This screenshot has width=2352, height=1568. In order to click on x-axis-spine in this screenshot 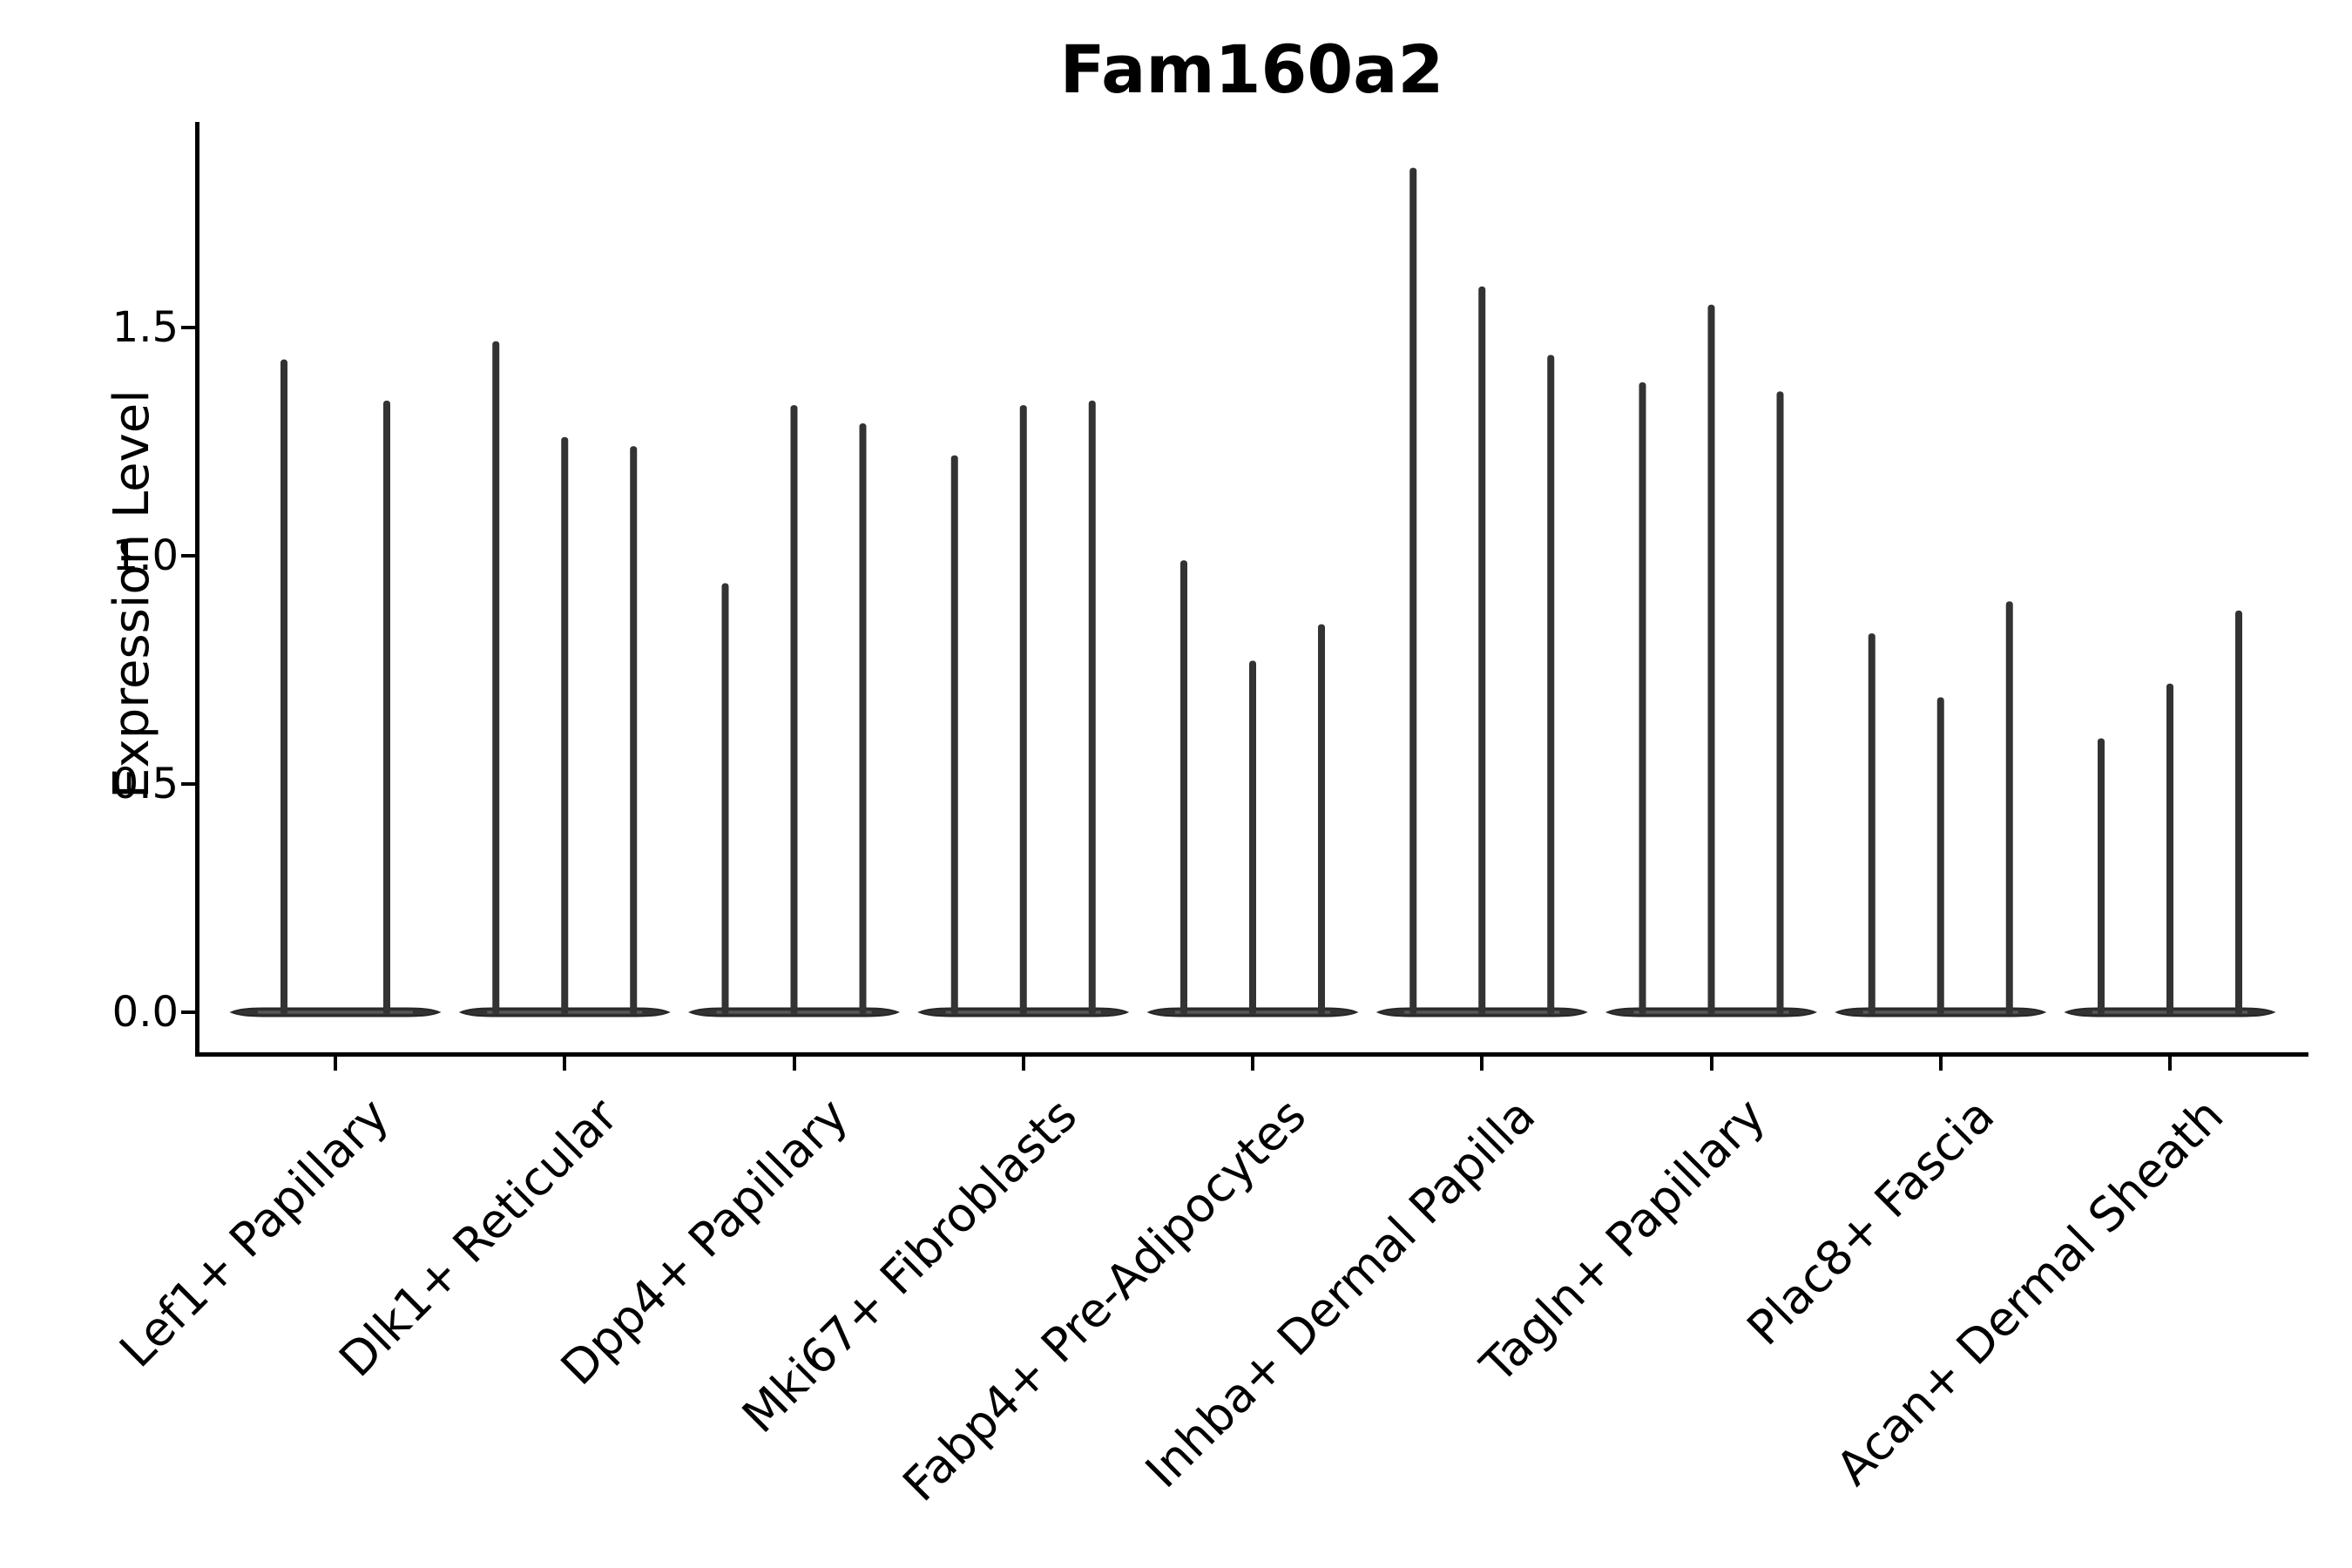, I will do `click(1251, 1054)`.